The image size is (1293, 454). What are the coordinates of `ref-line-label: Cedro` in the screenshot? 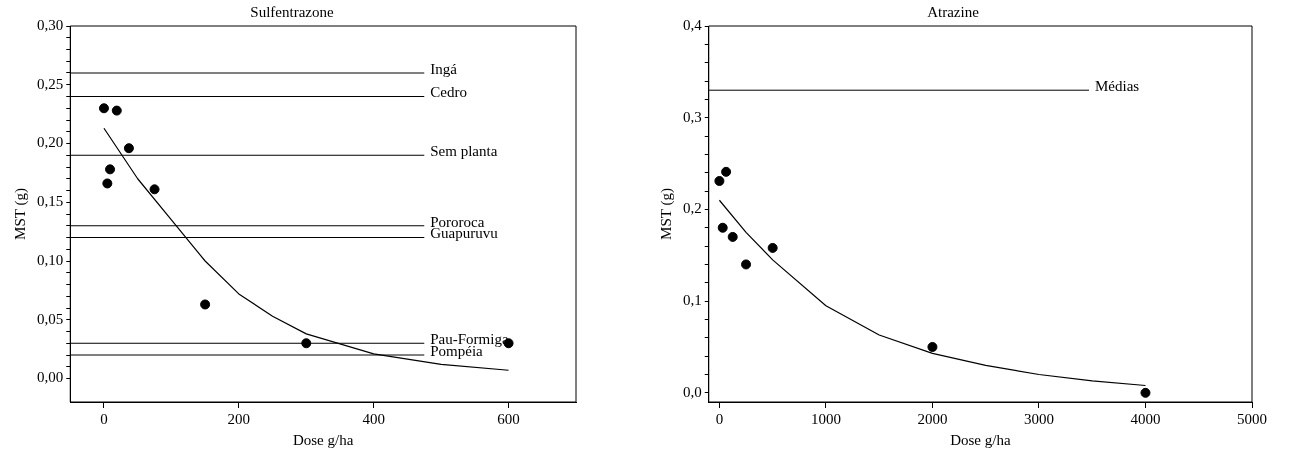 It's located at (448, 92).